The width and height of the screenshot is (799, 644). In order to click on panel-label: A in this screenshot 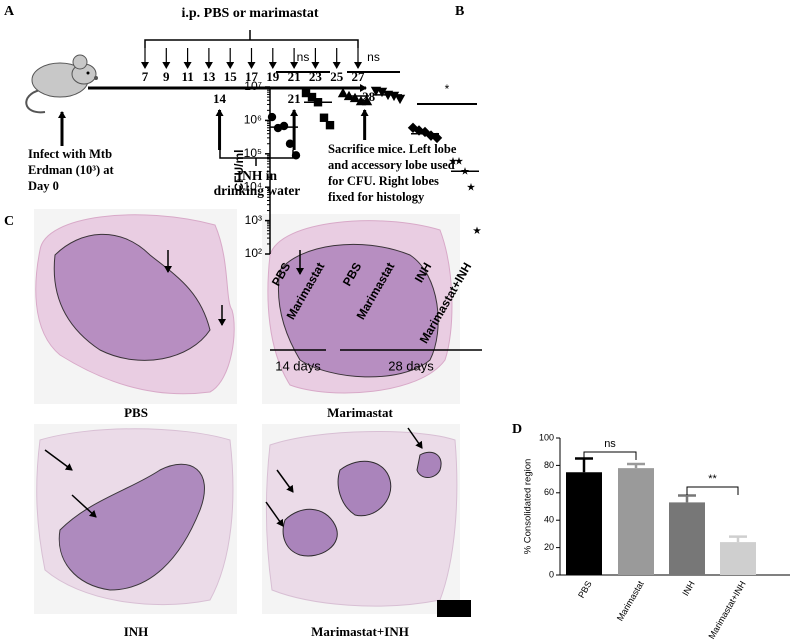, I will do `click(9, 11)`.